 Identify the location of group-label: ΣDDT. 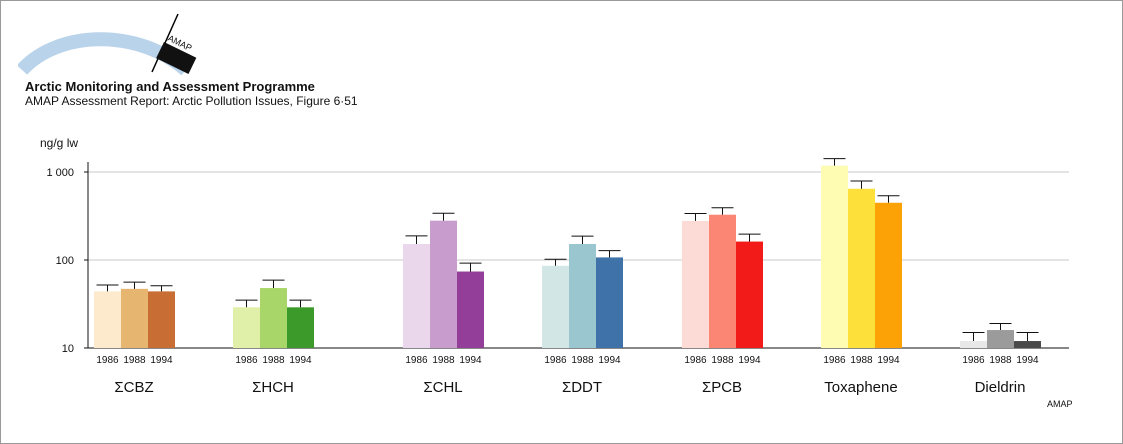
(582, 387).